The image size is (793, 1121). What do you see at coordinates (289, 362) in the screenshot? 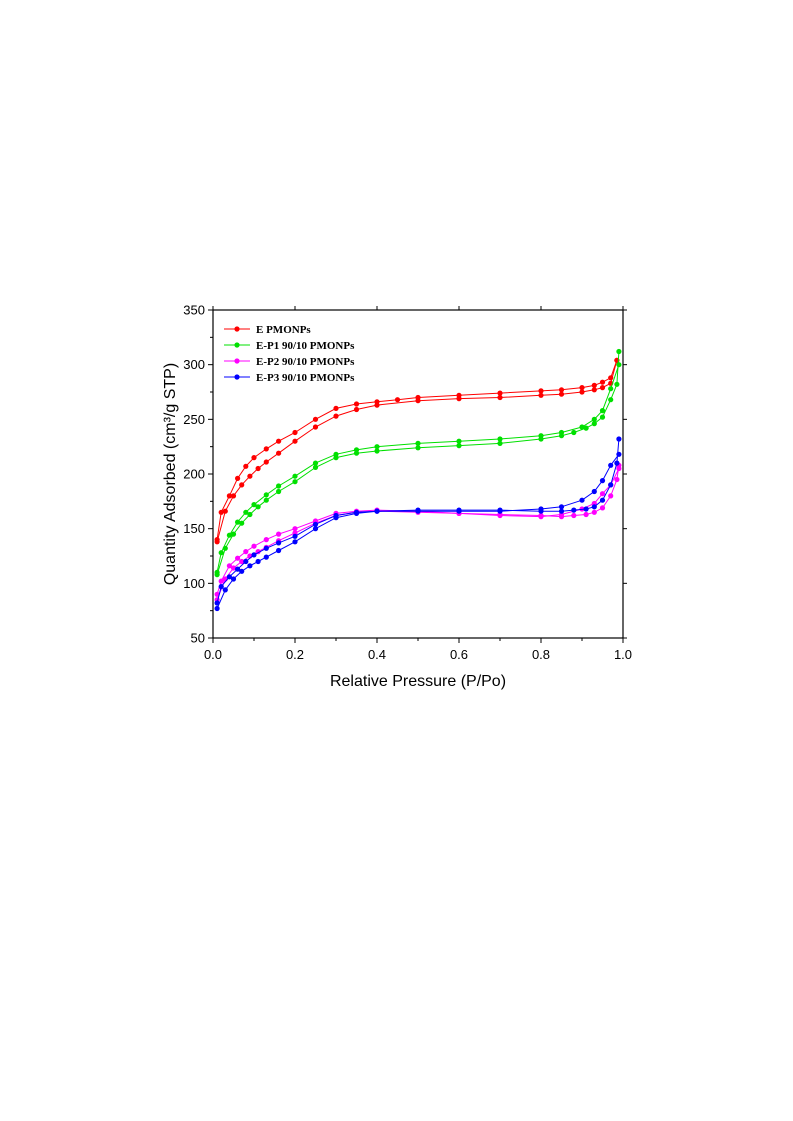
I see `legend-item: E-P2 90/10 PMONPs` at bounding box center [289, 362].